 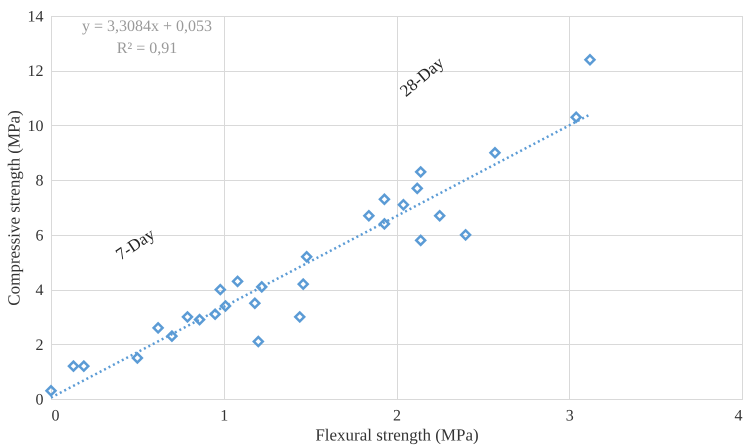 I want to click on y-tick-label: 2, so click(x=40, y=345).